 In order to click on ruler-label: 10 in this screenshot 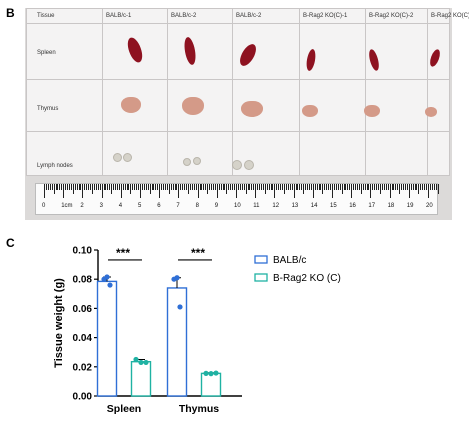, I will do `click(237, 206)`.